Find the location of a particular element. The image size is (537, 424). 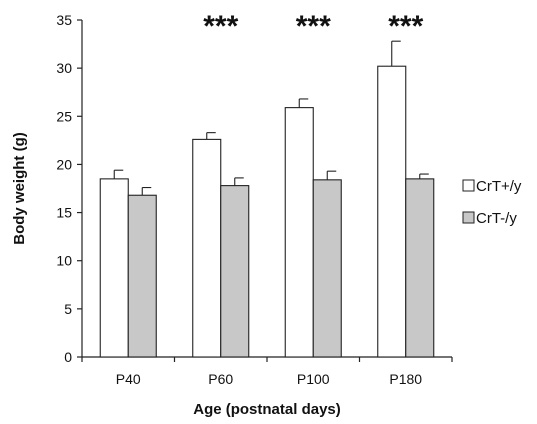

y-tick-label: 15 is located at coordinates (64, 213).